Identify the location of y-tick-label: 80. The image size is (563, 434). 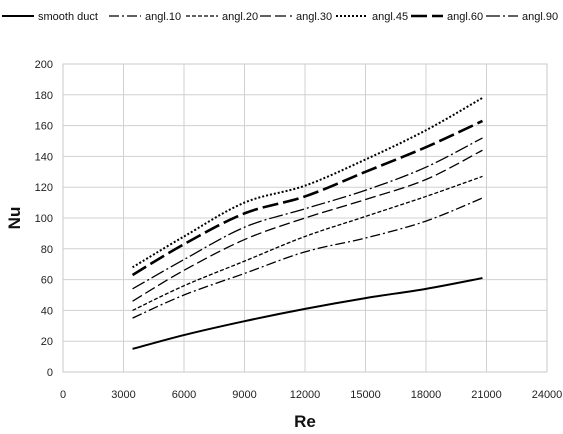
(47, 250).